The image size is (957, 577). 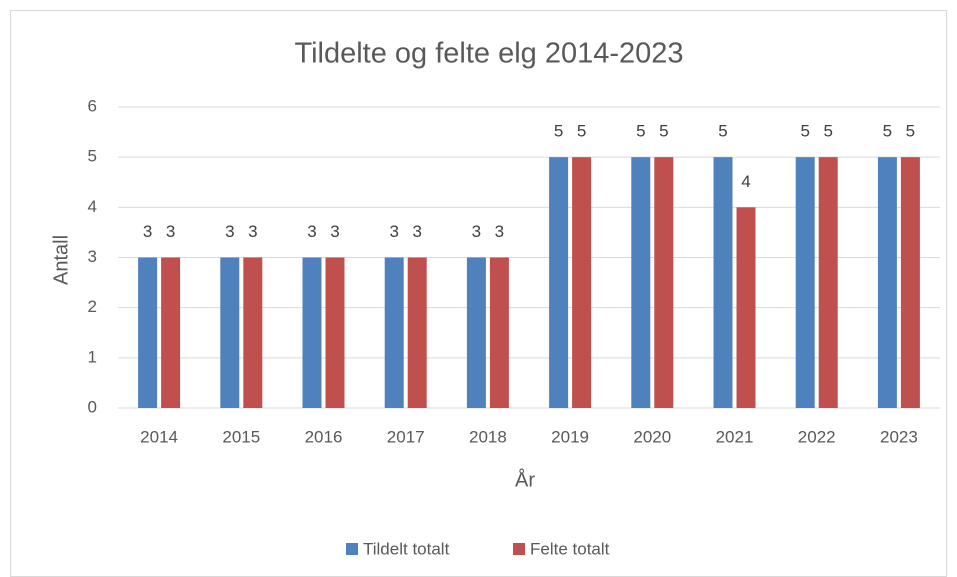 I want to click on x-tick-label: 2018, so click(x=488, y=436).